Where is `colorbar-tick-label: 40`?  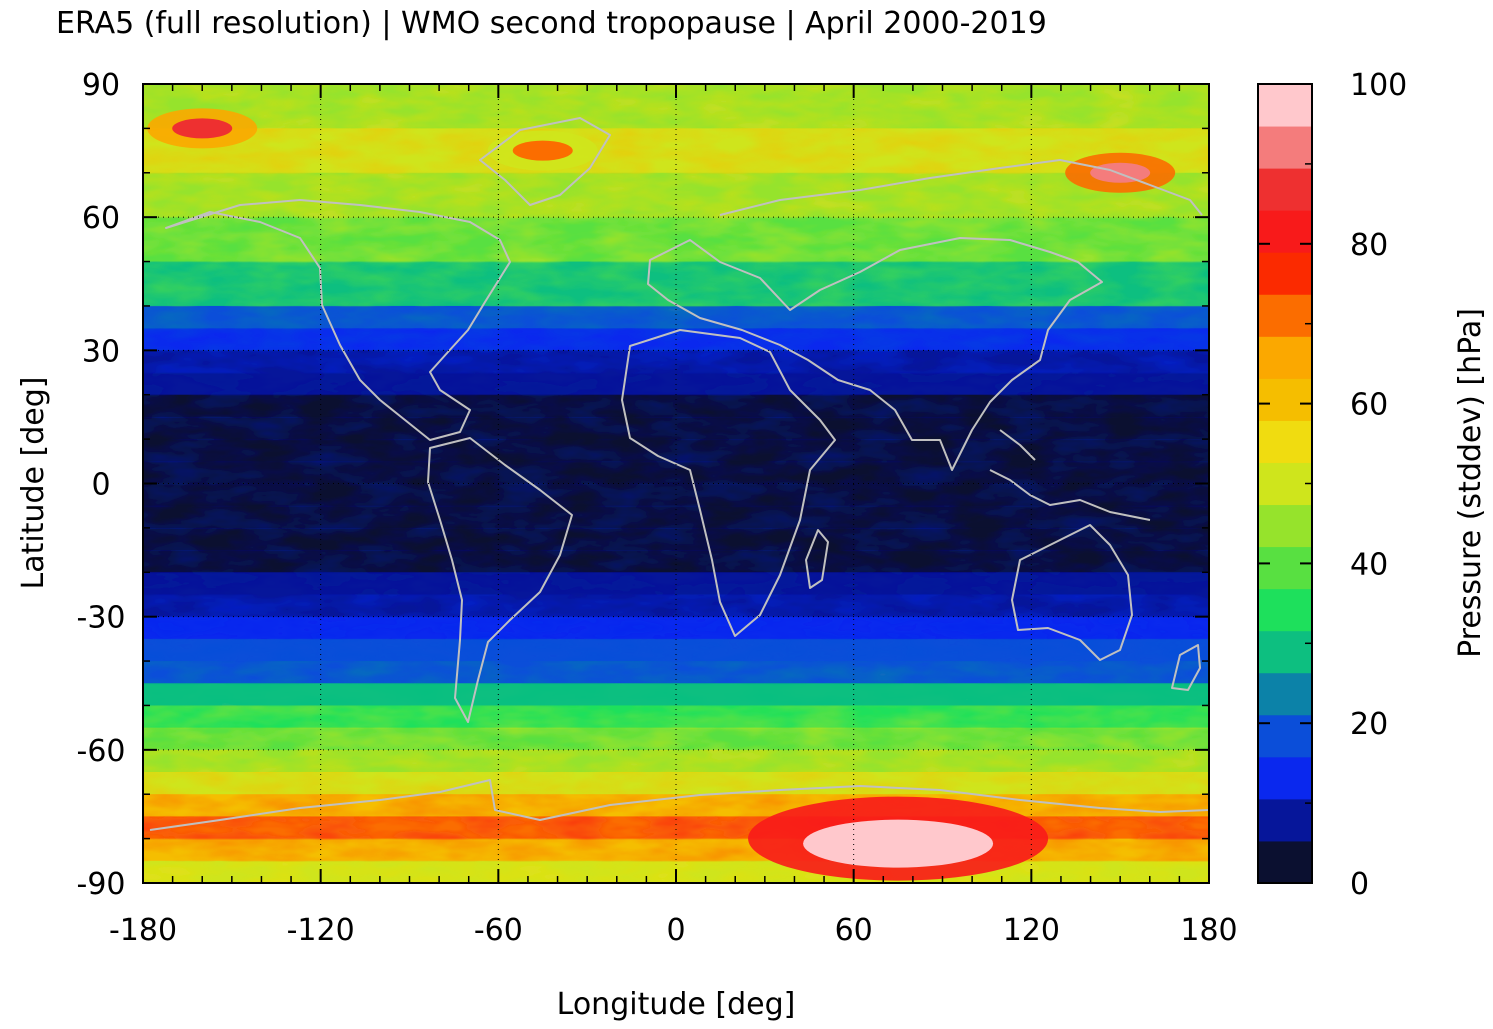
colorbar-tick-label: 40 is located at coordinates (1369, 564).